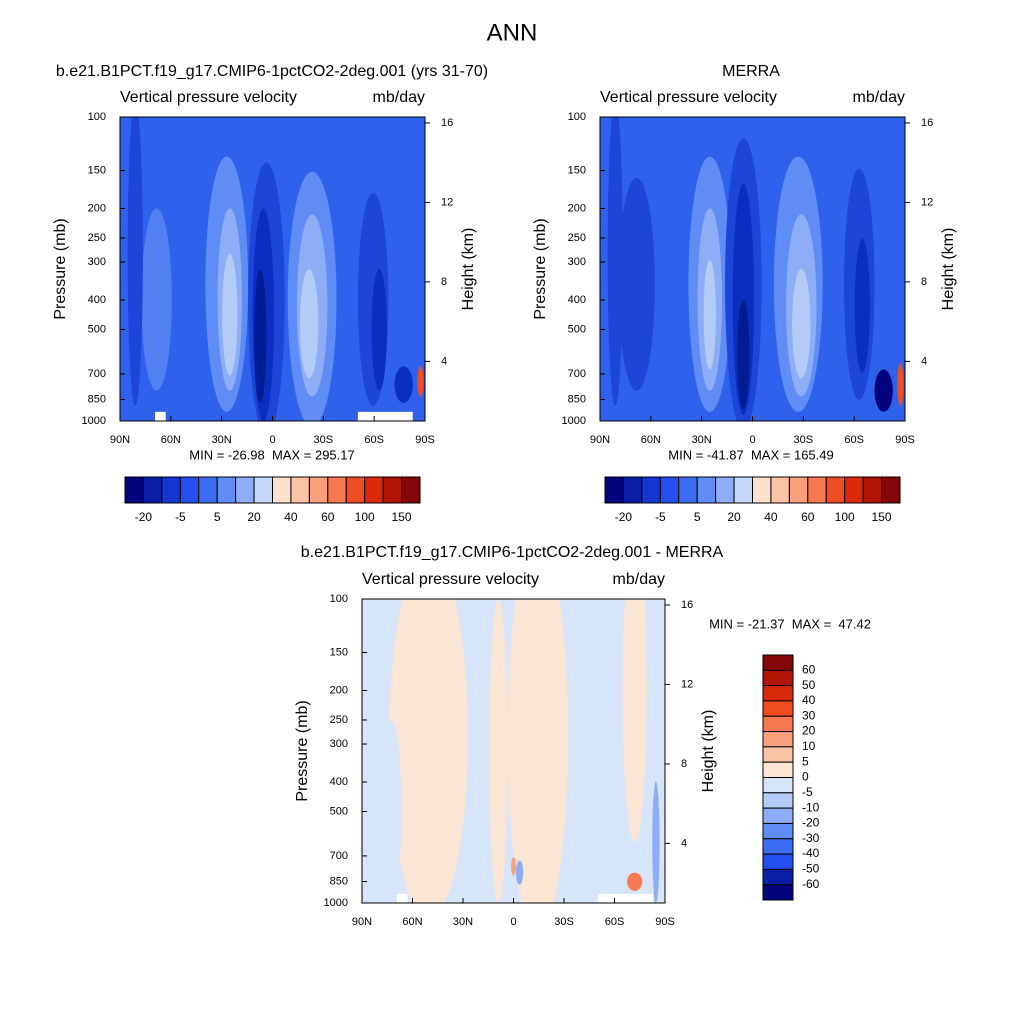 This screenshot has width=1024, height=1024. What do you see at coordinates (444, 282) in the screenshot?
I see `y2-tick-label: 8` at bounding box center [444, 282].